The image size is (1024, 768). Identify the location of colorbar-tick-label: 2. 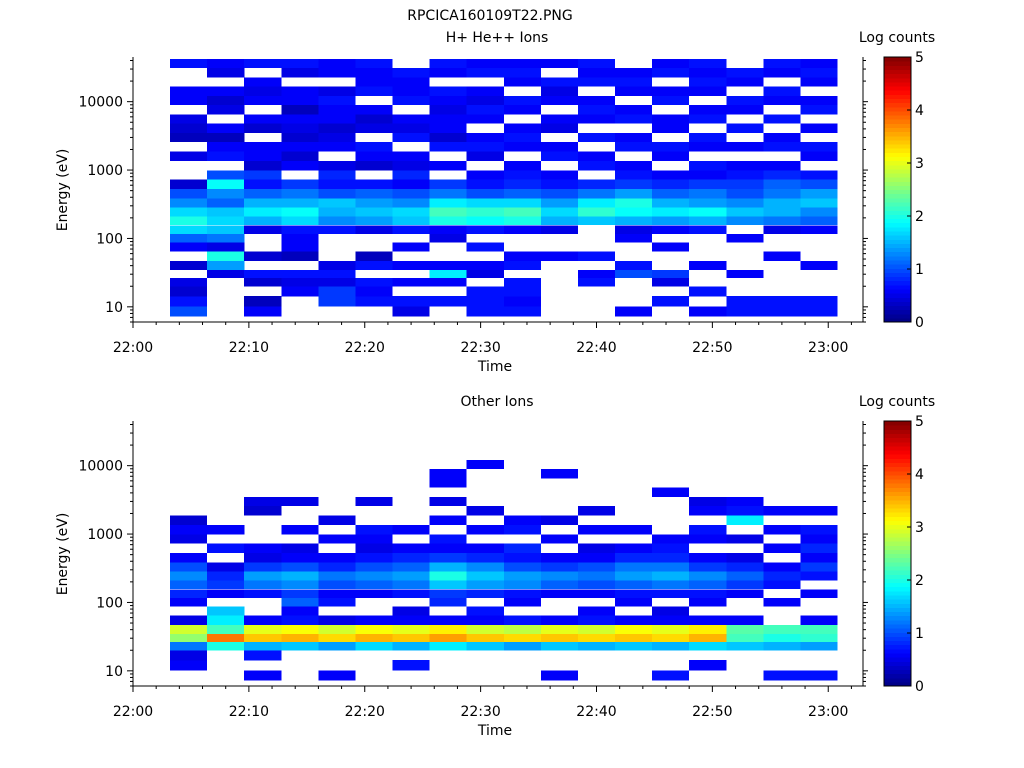
(919, 581).